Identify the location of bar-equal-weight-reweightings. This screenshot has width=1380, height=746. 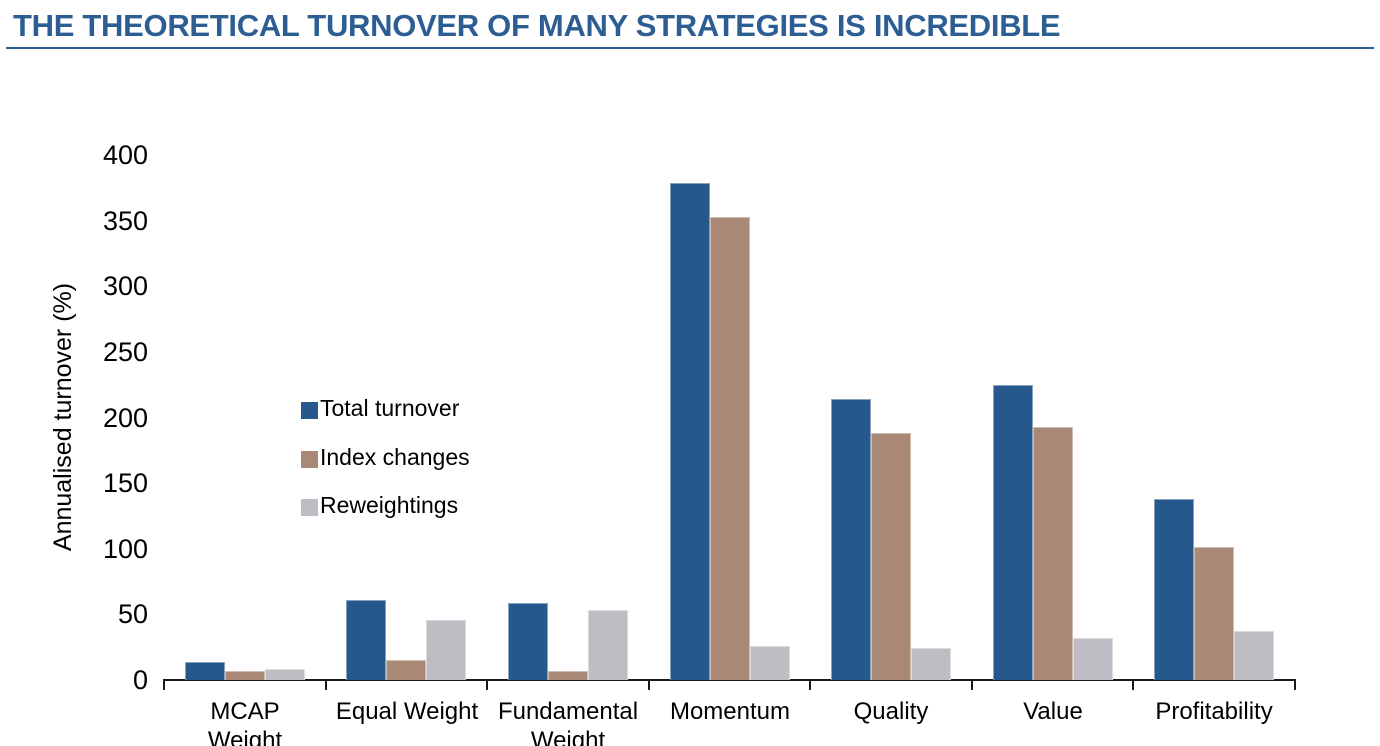
(446, 650).